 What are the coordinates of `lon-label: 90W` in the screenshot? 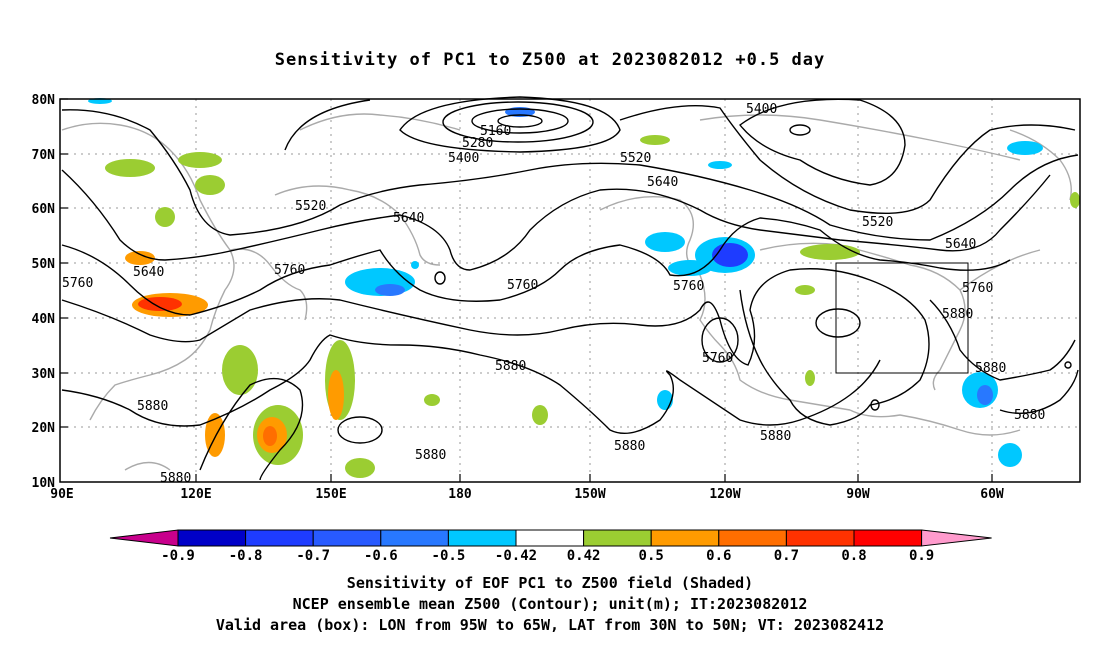 It's located at (858, 494).